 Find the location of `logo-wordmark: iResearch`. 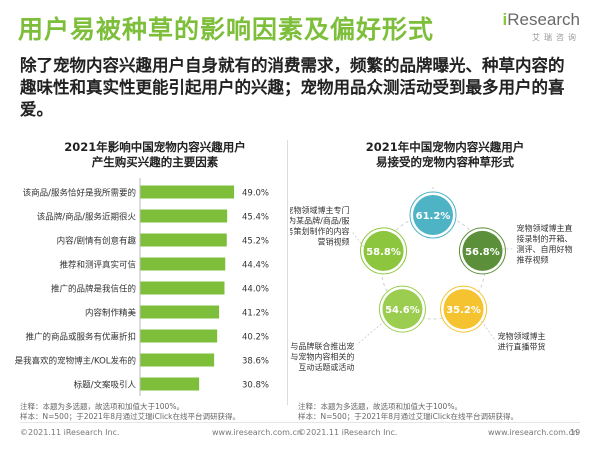

logo-wordmark: iResearch is located at coordinates (541, 19).